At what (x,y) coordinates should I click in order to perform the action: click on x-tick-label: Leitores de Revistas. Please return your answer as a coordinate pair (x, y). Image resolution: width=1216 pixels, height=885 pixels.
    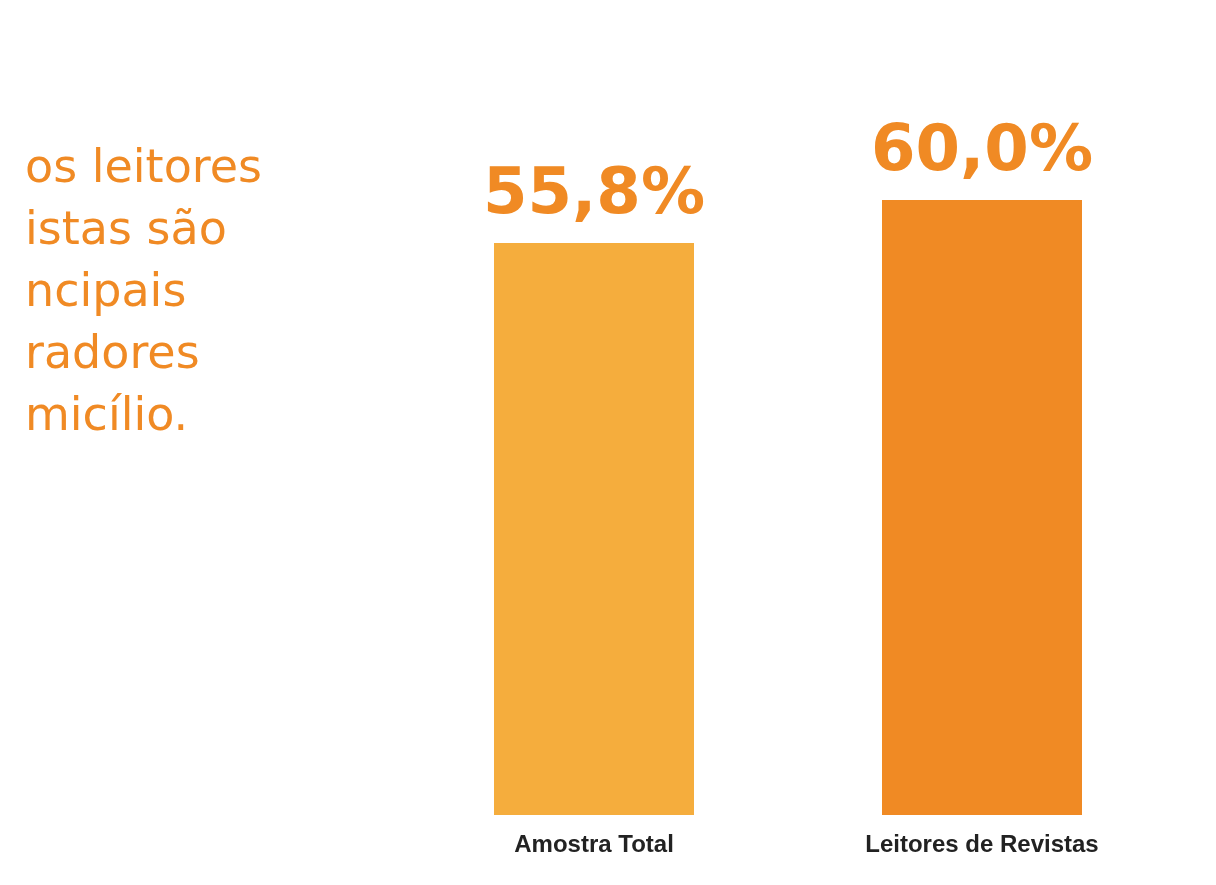
    Looking at the image, I should click on (982, 843).